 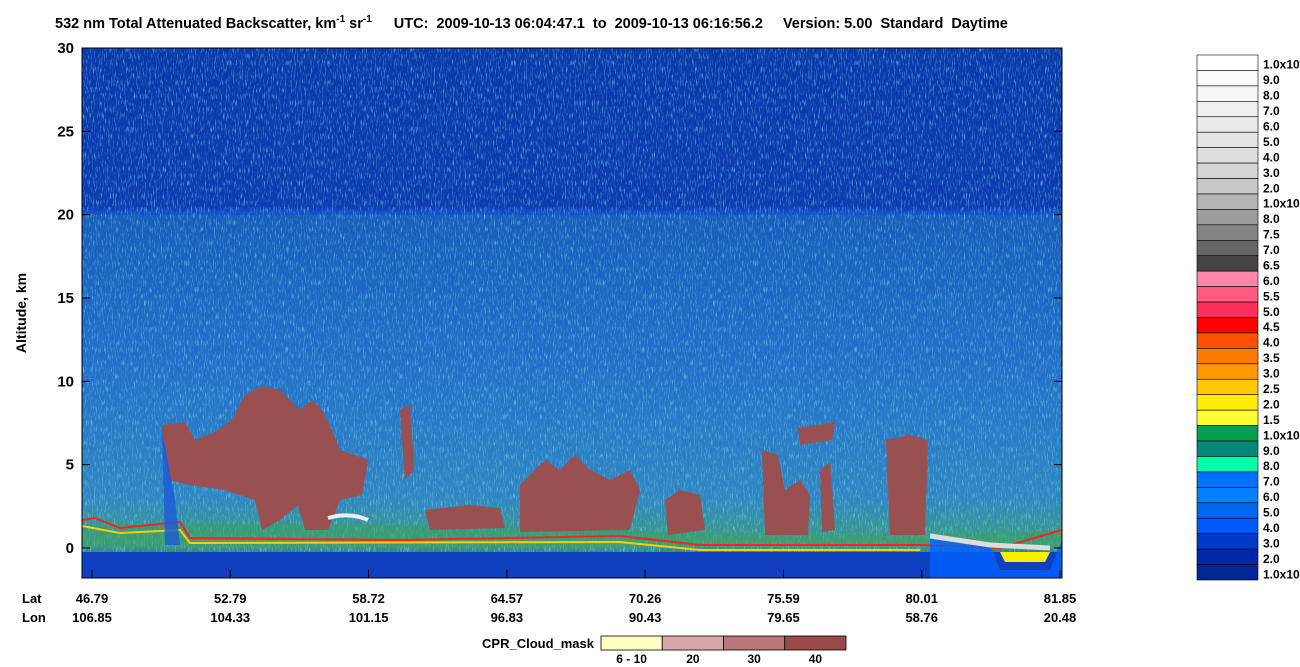 I want to click on cloud-mask-label: 6 - 10, so click(x=631, y=659).